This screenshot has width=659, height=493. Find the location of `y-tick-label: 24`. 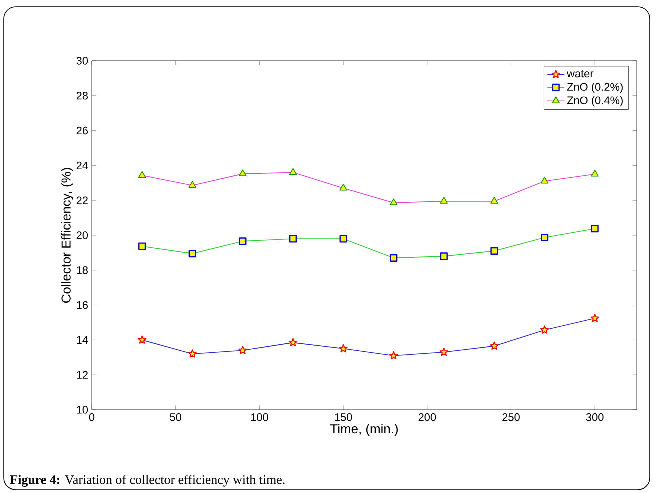

y-tick-label: 24 is located at coordinates (82, 166).